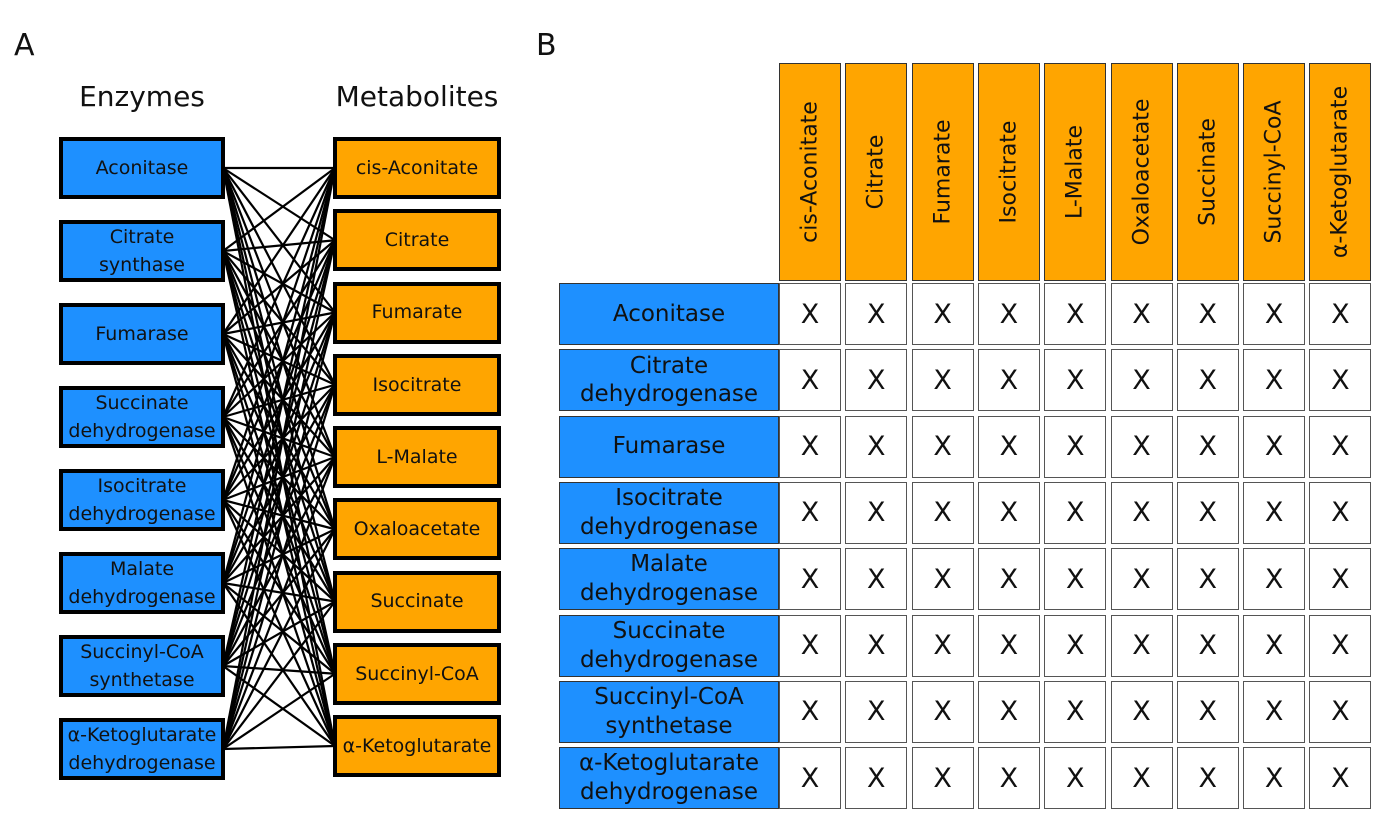 Image resolution: width=1400 pixels, height=840 pixels. What do you see at coordinates (142, 500) in the screenshot?
I see `enzyme-node: Isocitrate dehydrogenase` at bounding box center [142, 500].